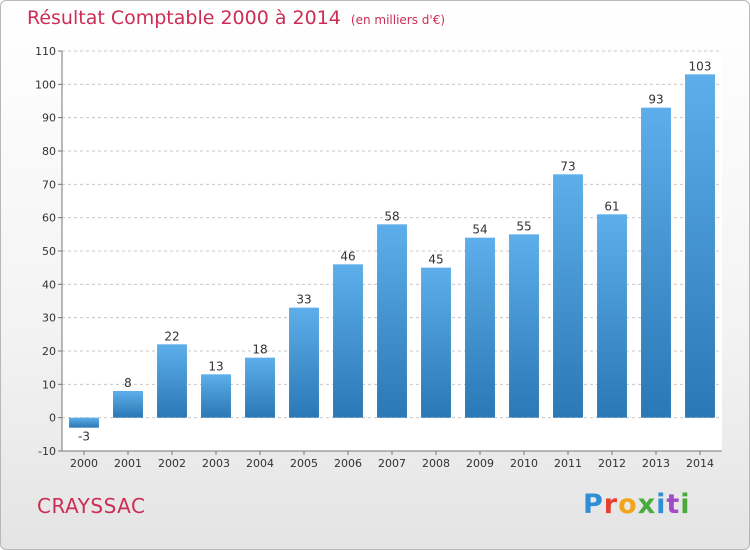 The height and width of the screenshot is (550, 750). I want to click on y-tick-label: -10, so click(47, 451).